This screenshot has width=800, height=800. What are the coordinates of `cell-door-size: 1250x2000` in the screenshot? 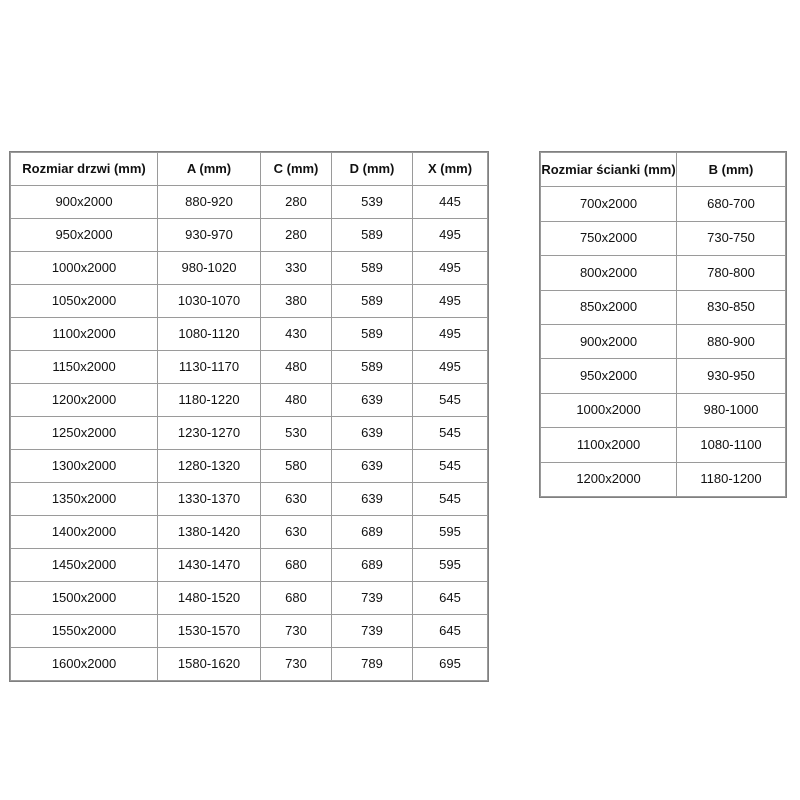 It's located at (84, 433).